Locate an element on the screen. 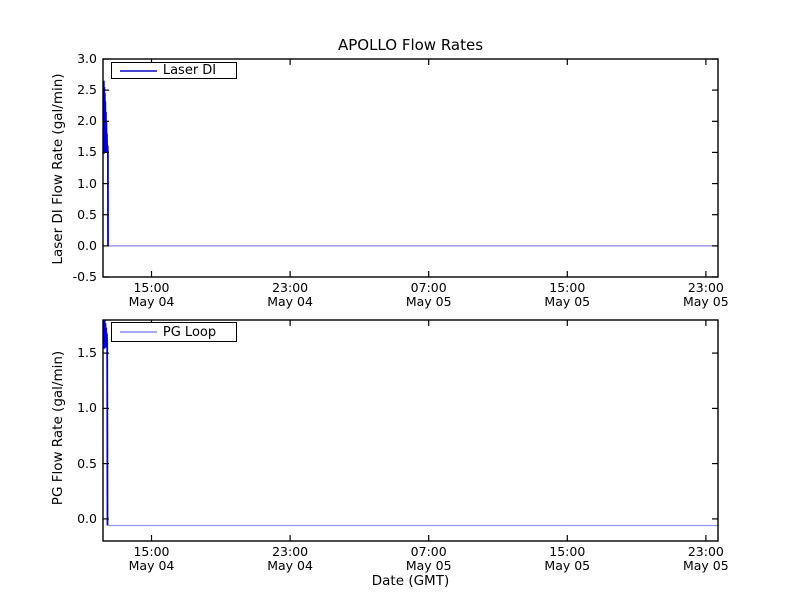 The width and height of the screenshot is (800, 600). legend-line-sample-pg-loop is located at coordinates (138, 332).